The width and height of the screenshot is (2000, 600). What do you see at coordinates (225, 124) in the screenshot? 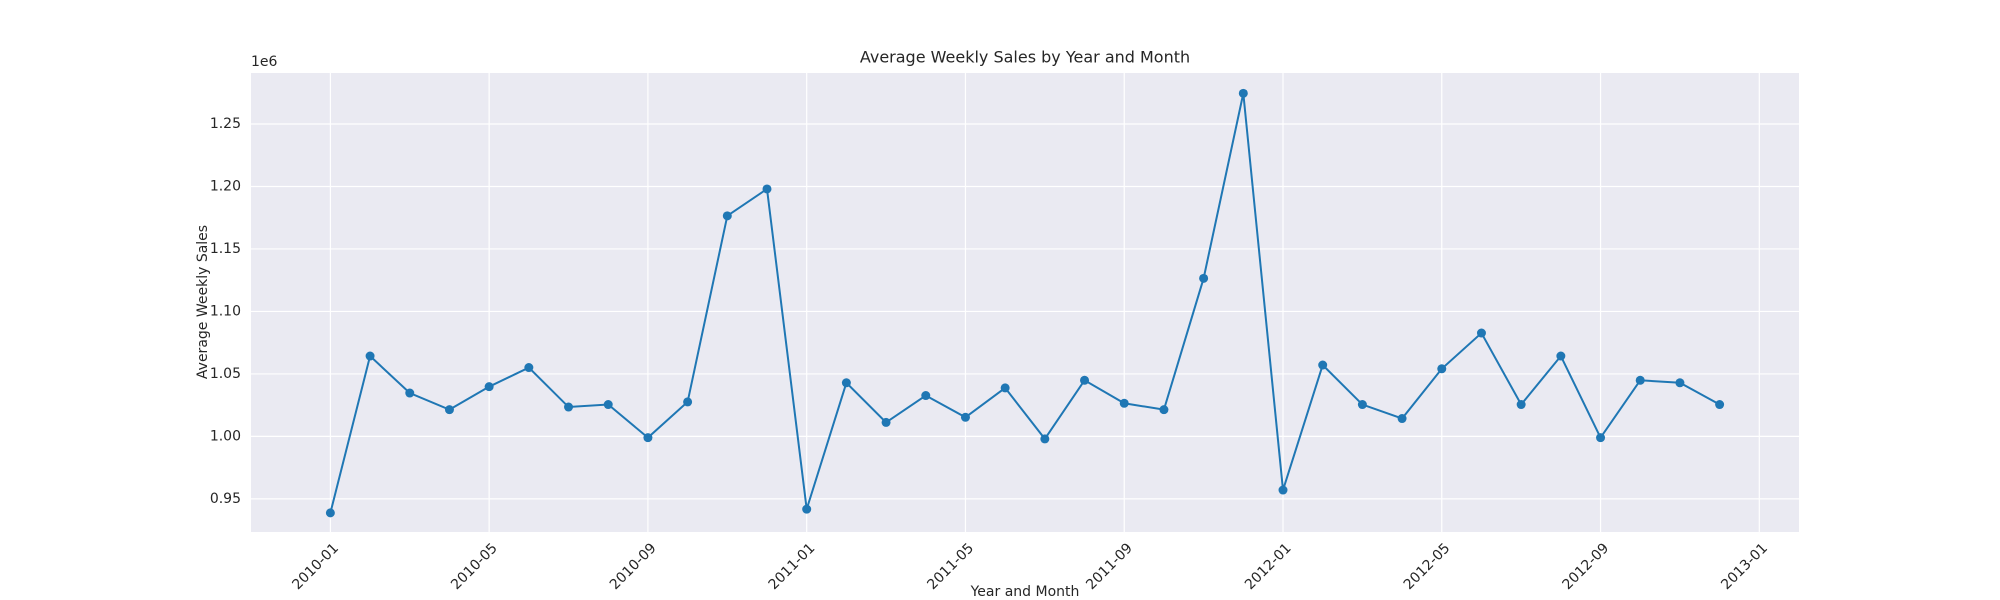
I see `y-tick-label: 1.25` at bounding box center [225, 124].